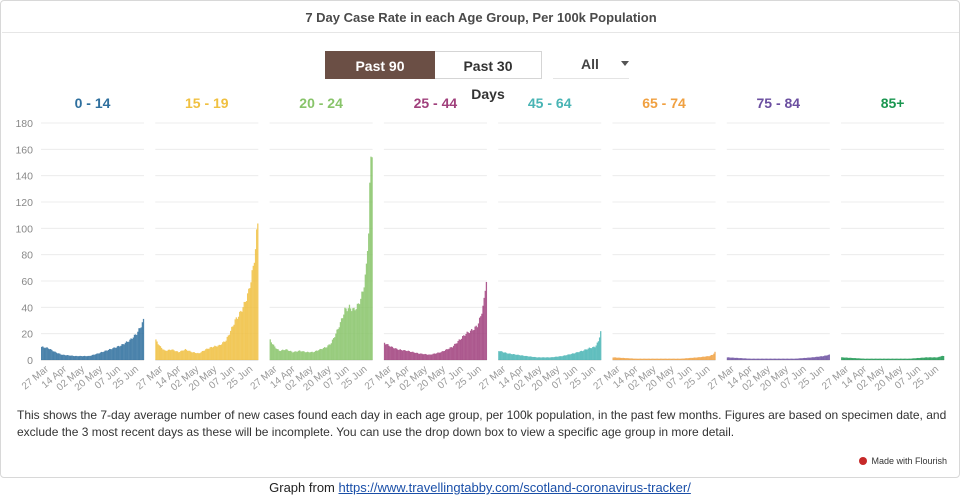 The width and height of the screenshot is (960, 503). I want to click on panel-title: 20 - 24, so click(321, 103).